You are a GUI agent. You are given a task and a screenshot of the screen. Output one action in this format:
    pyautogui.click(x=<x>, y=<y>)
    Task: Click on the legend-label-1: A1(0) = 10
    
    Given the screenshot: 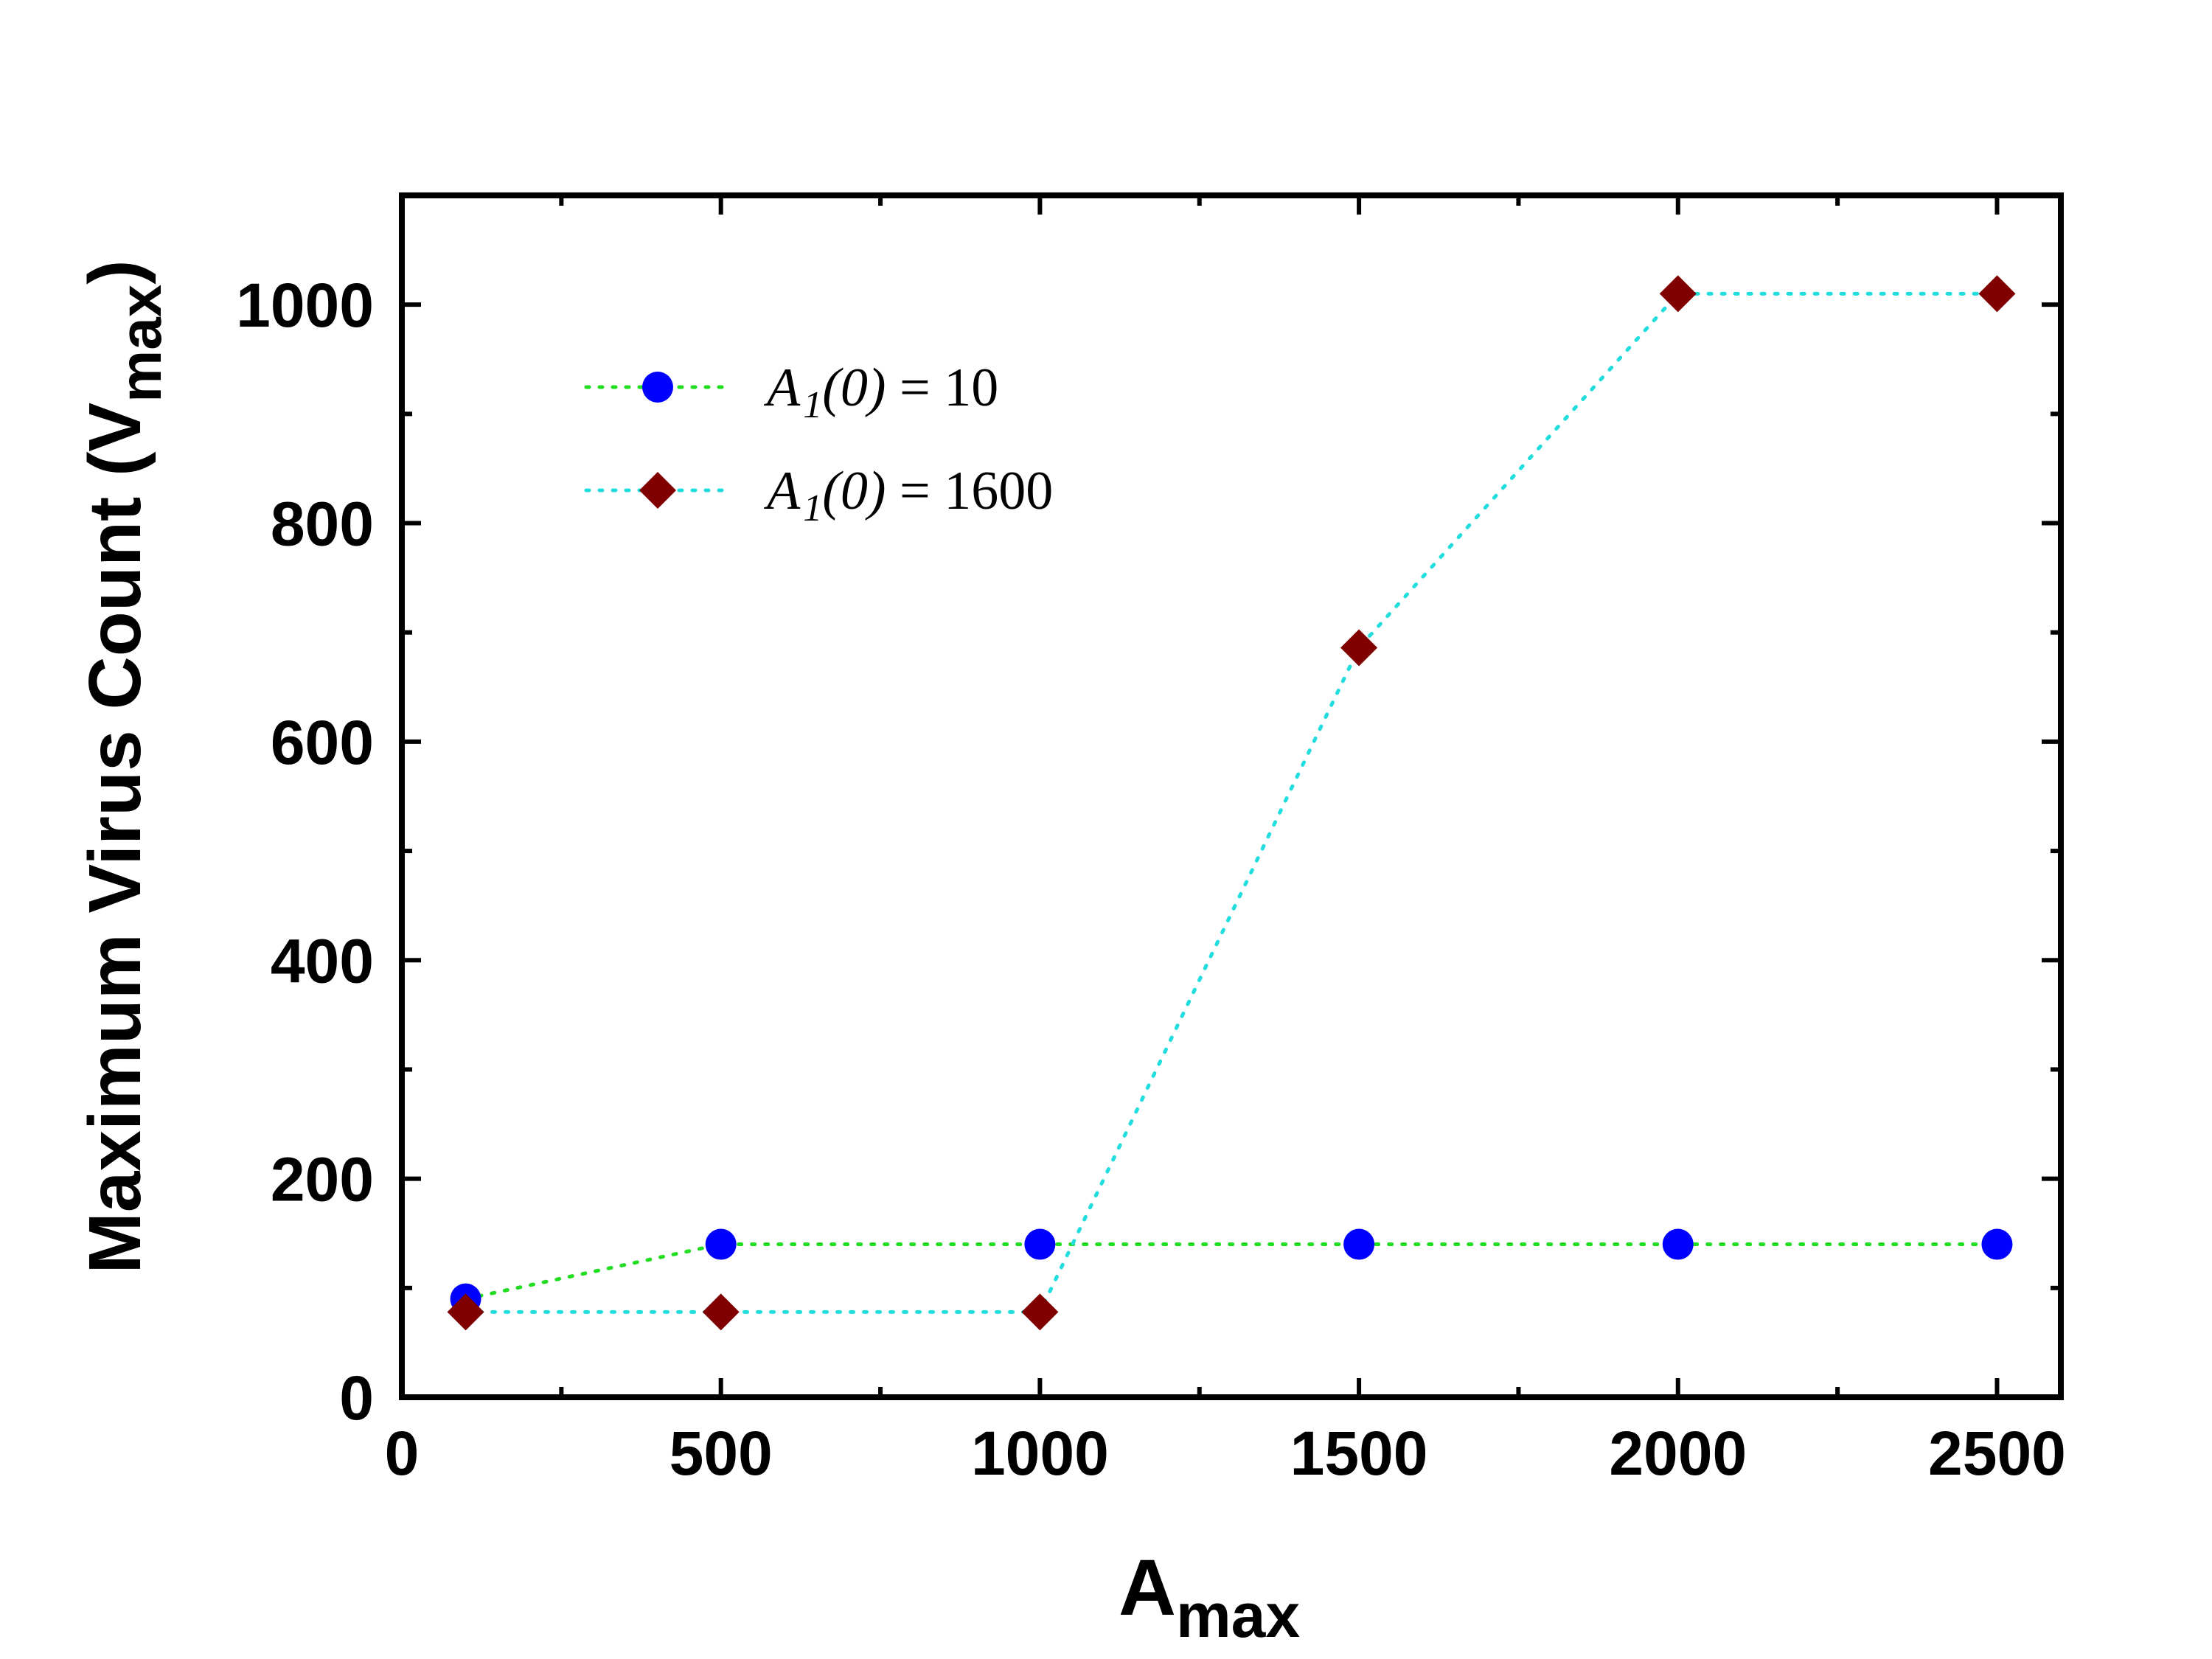 What is the action you would take?
    pyautogui.click(x=880, y=392)
    